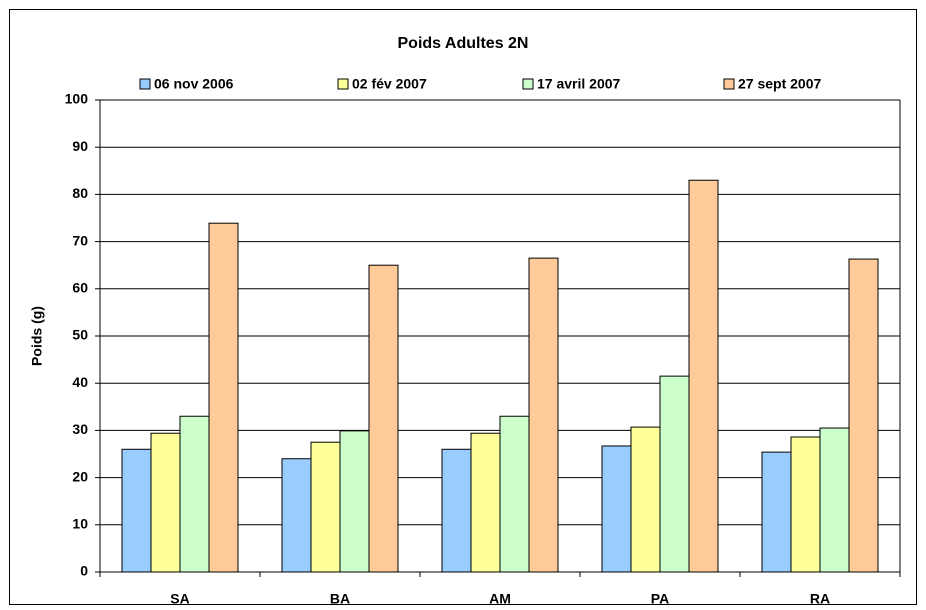 Image resolution: width=926 pixels, height=610 pixels. What do you see at coordinates (500, 599) in the screenshot?
I see `x-tick-label: AM` at bounding box center [500, 599].